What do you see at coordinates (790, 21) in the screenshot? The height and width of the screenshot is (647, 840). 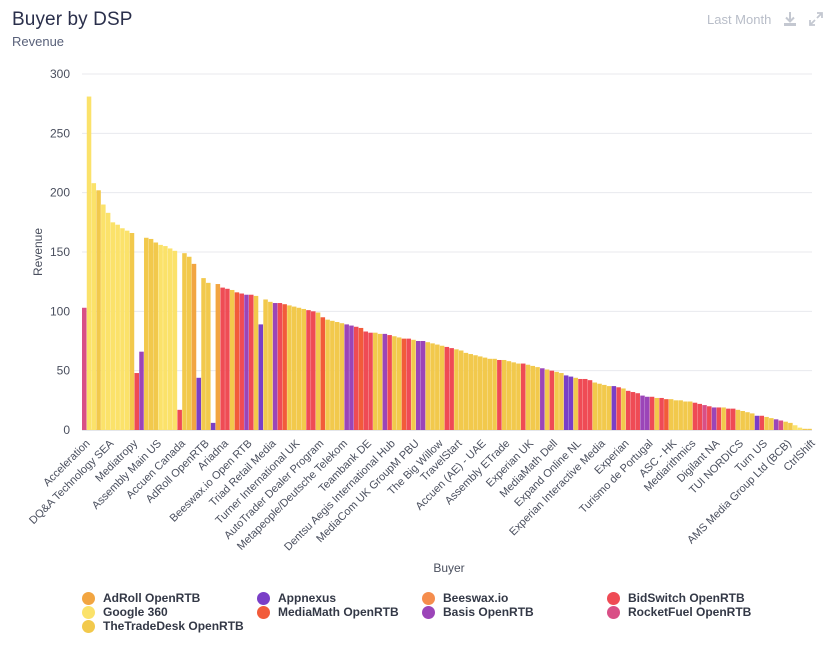 I see `download-icon` at bounding box center [790, 21].